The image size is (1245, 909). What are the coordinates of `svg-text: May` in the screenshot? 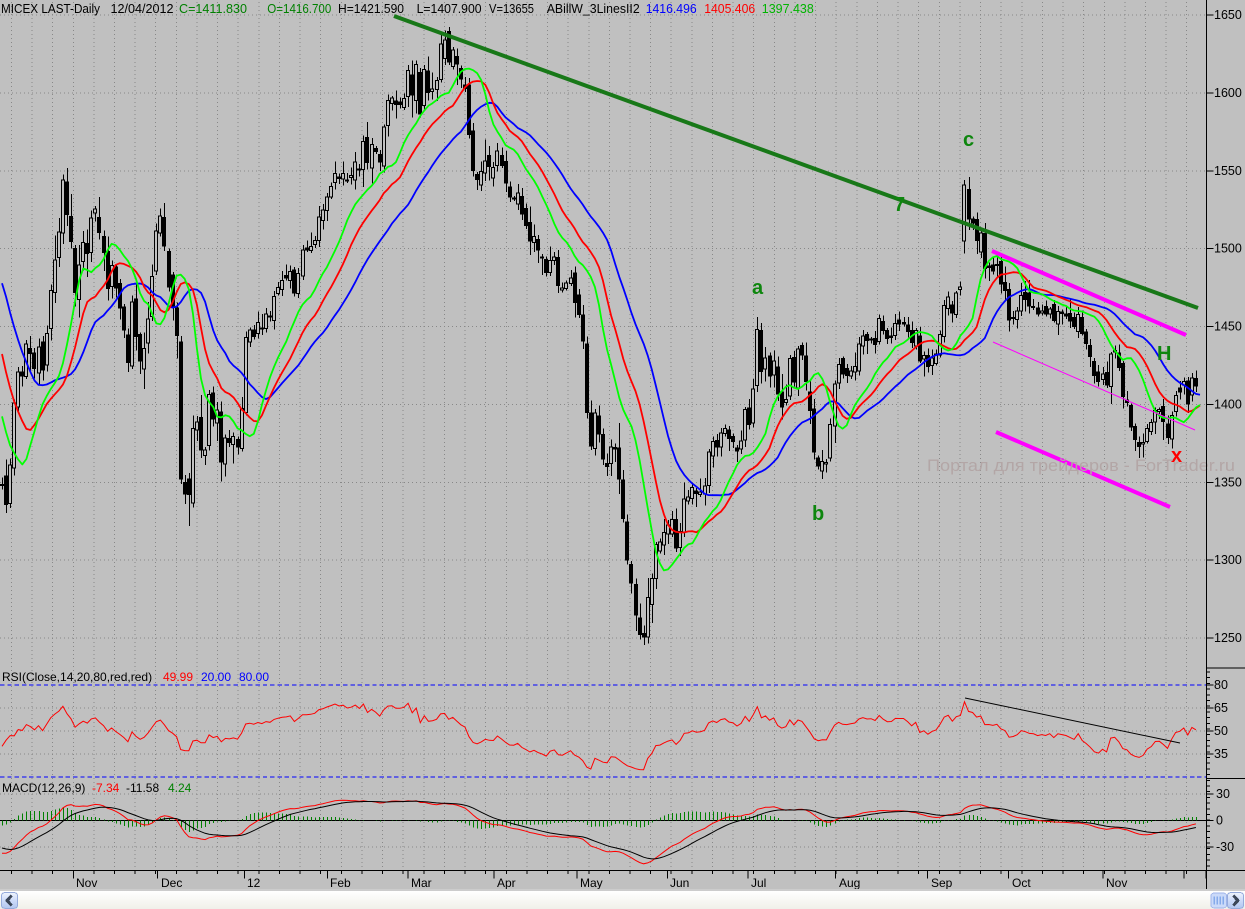 It's located at (591, 883).